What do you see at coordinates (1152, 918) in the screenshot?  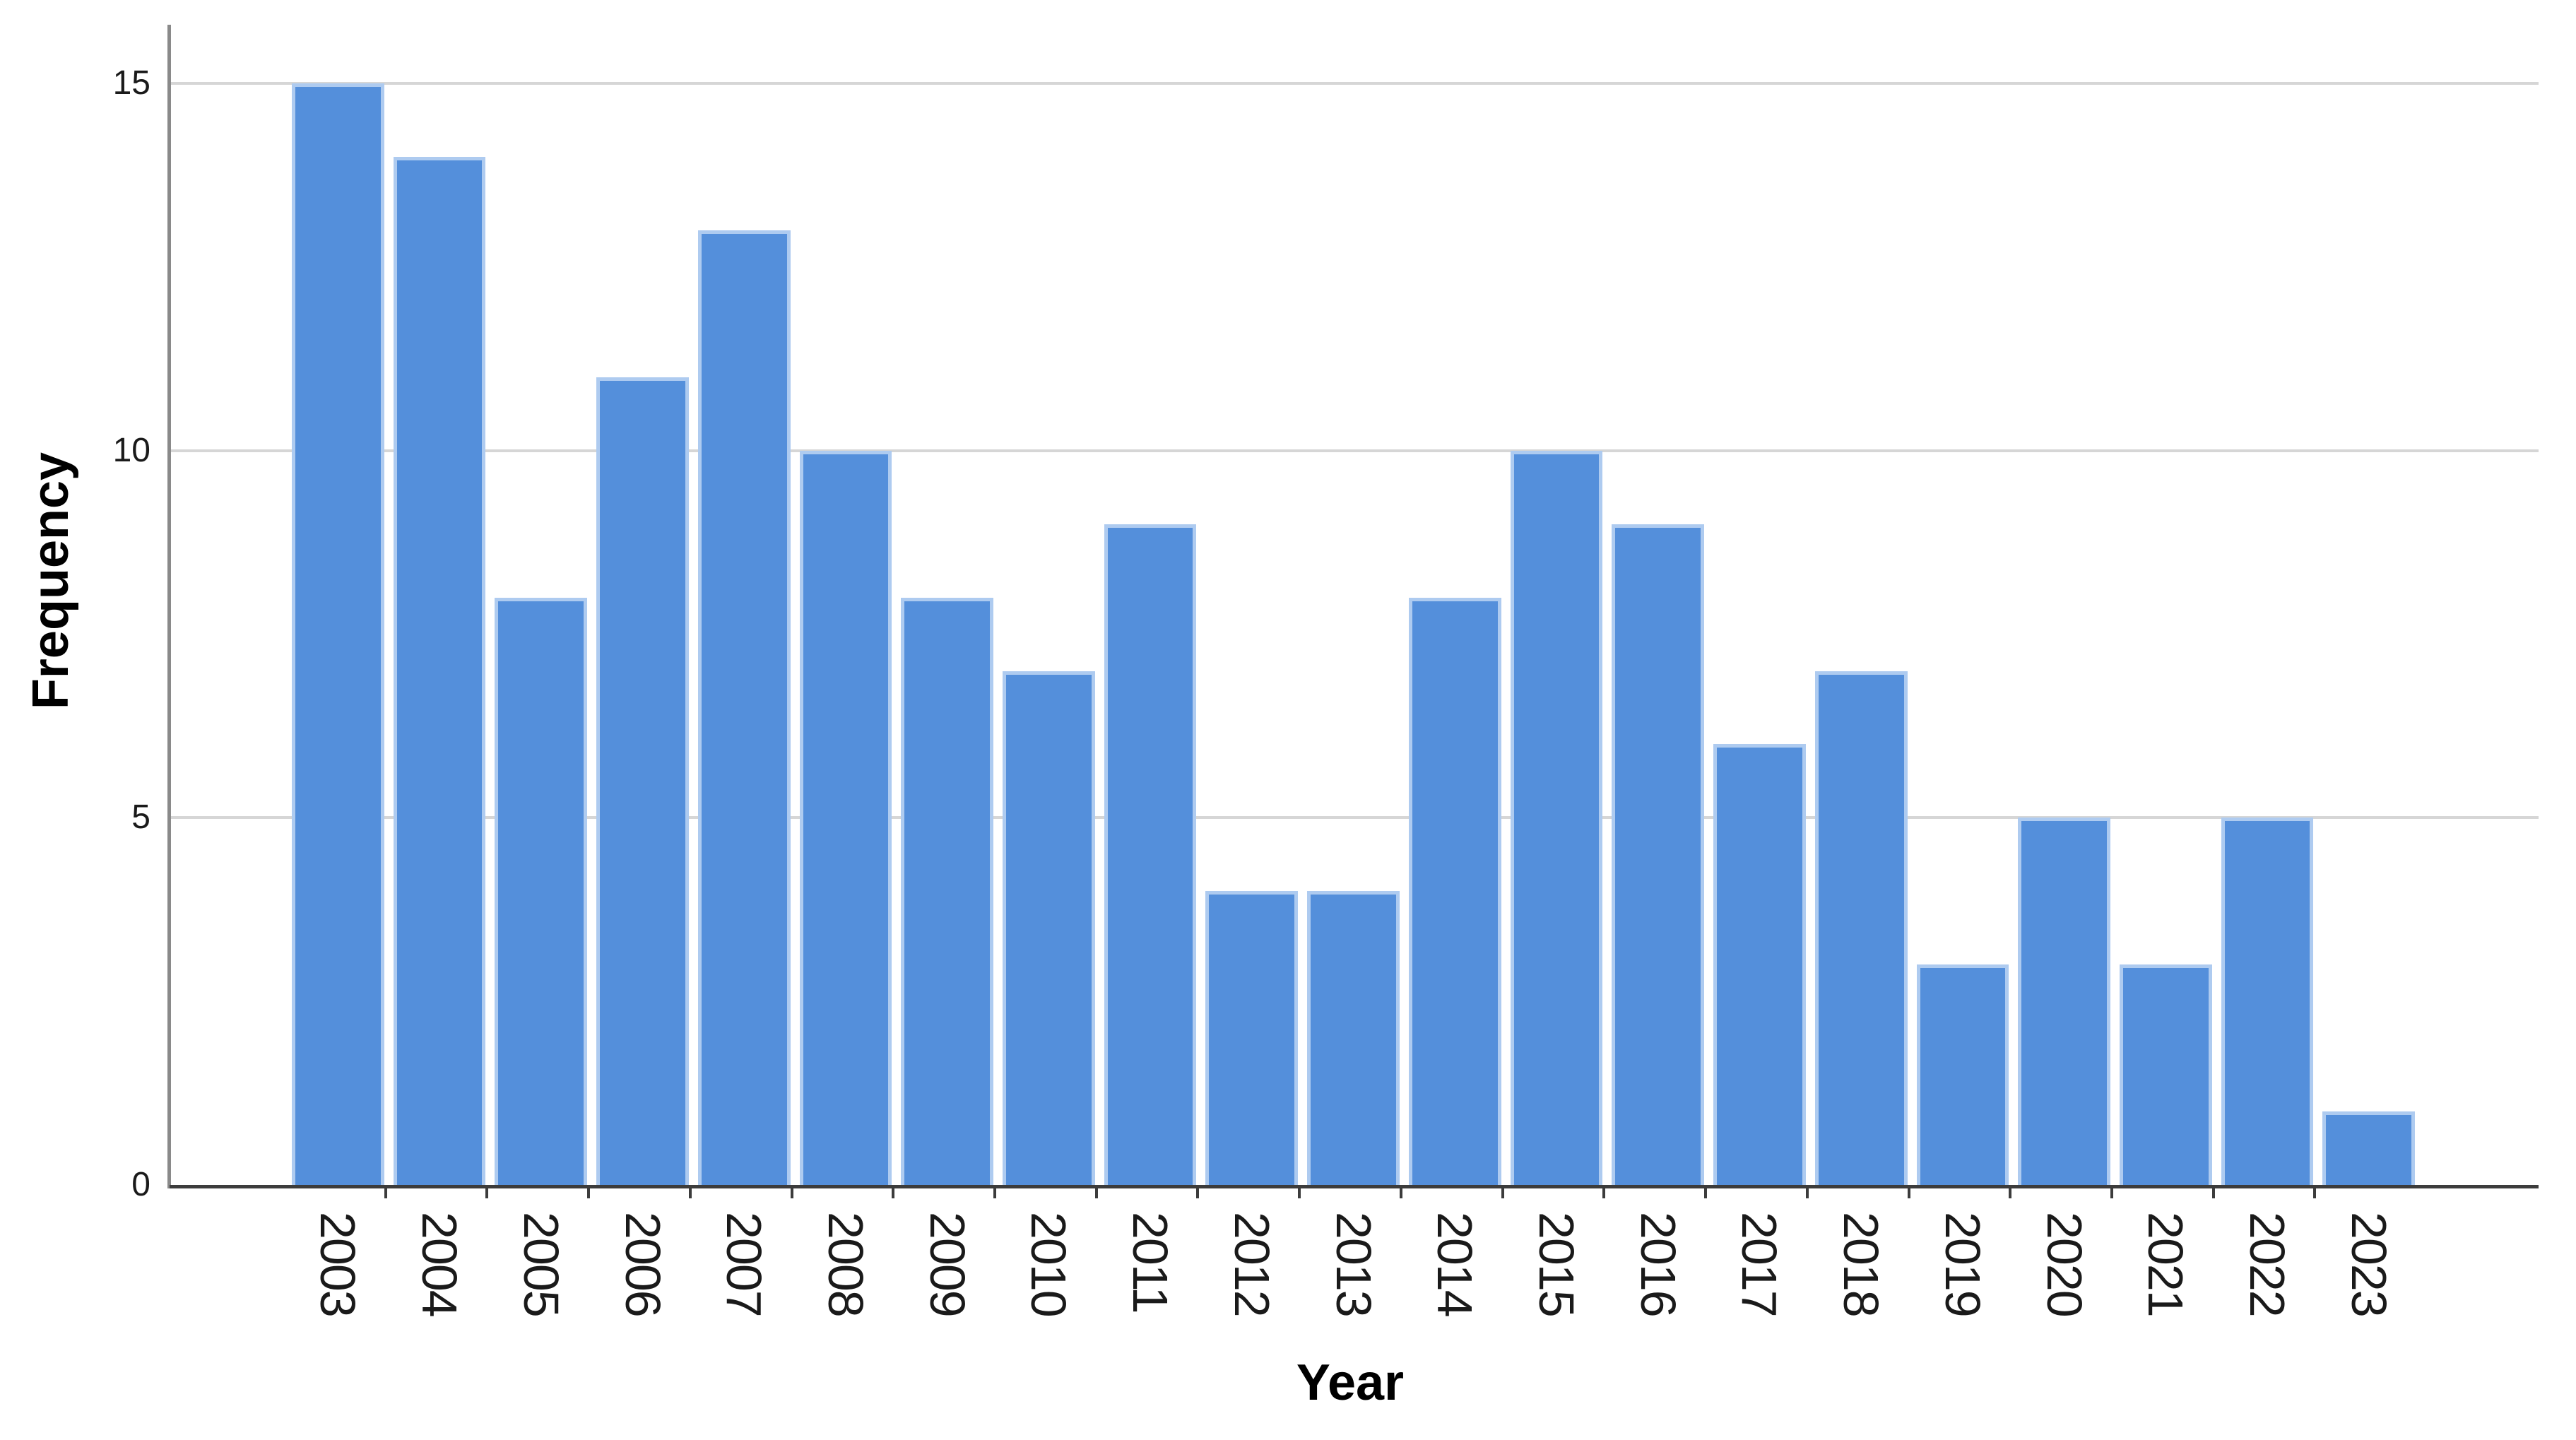 I see `bar-2011: 2011` at bounding box center [1152, 918].